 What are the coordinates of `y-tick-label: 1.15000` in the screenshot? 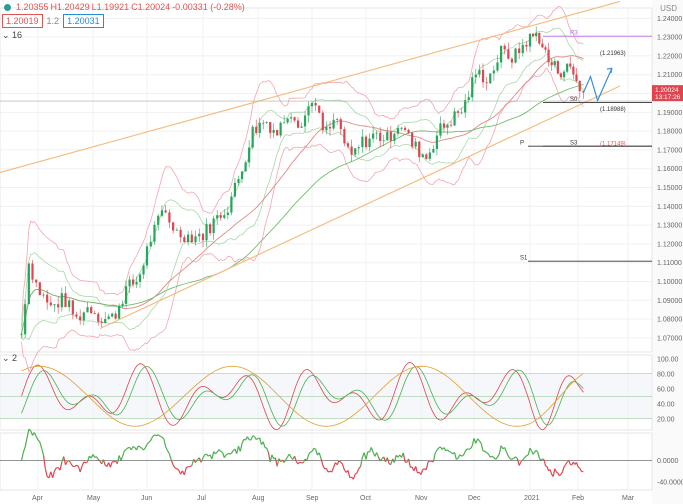 It's located at (669, 188).